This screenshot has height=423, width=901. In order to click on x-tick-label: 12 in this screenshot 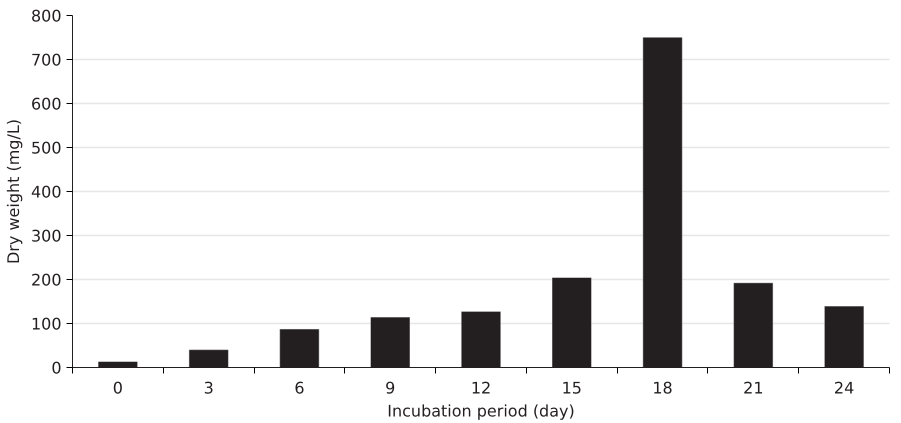, I will do `click(481, 388)`.